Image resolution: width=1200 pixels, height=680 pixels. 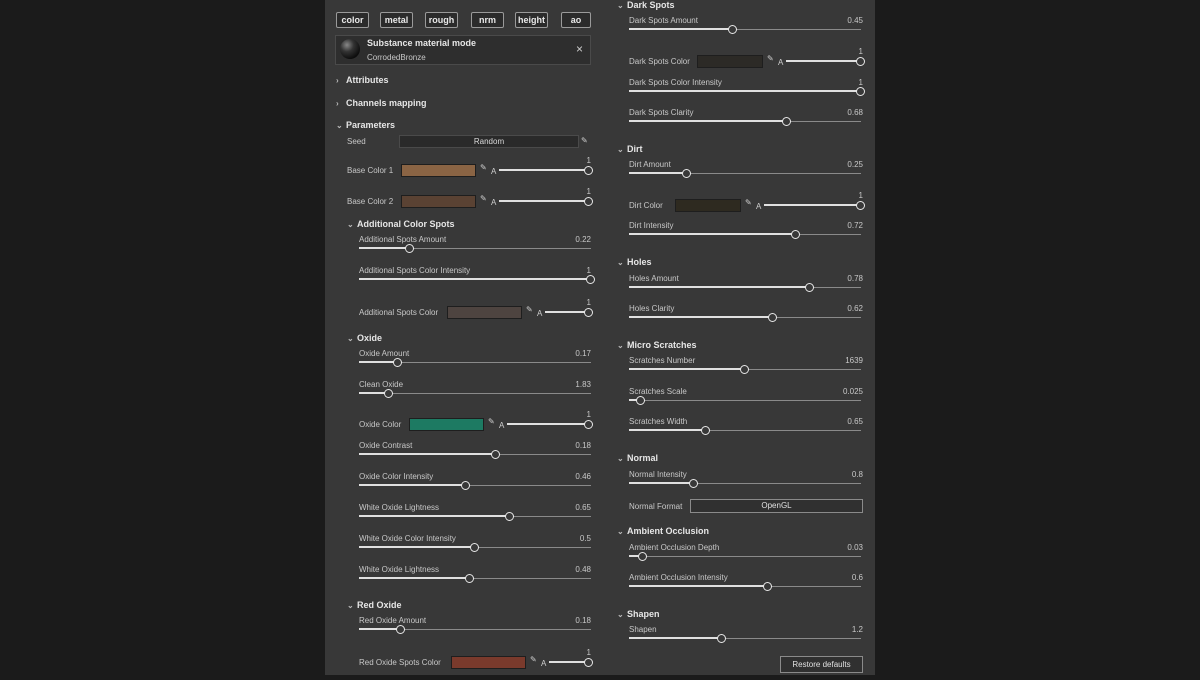 What do you see at coordinates (374, 605) in the screenshot?
I see `section-red-oxide: ⌄ Red Oxide` at bounding box center [374, 605].